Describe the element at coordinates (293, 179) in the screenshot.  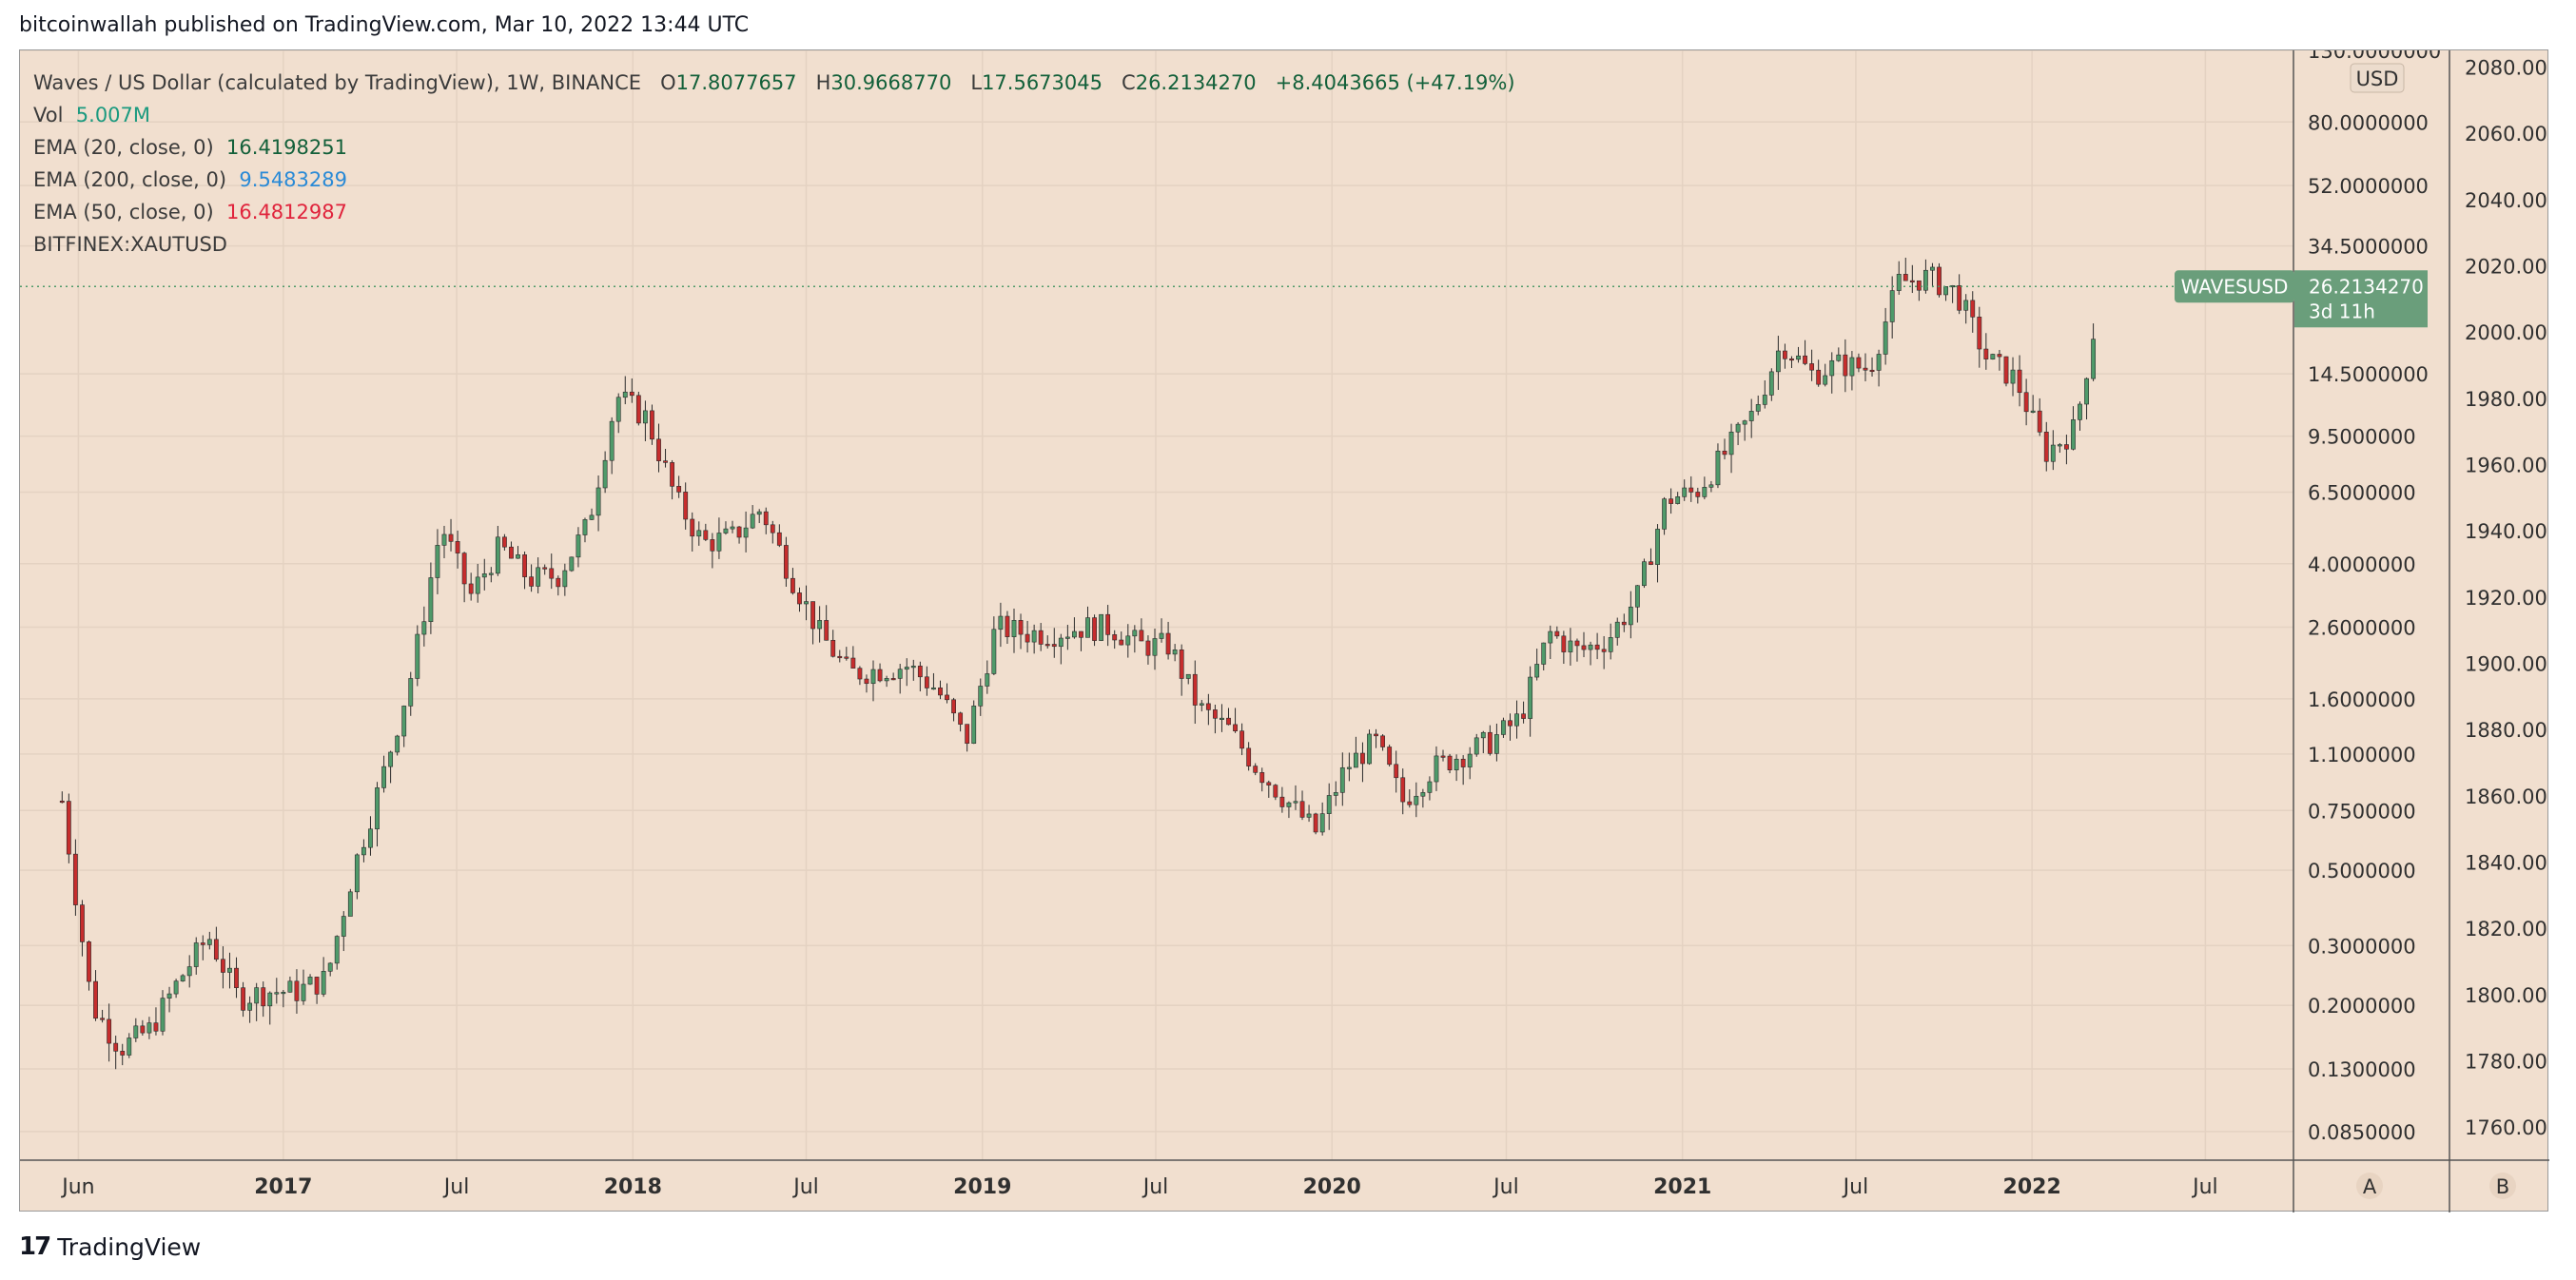
I see `legend-ema200-value: 9.5483289` at that location.